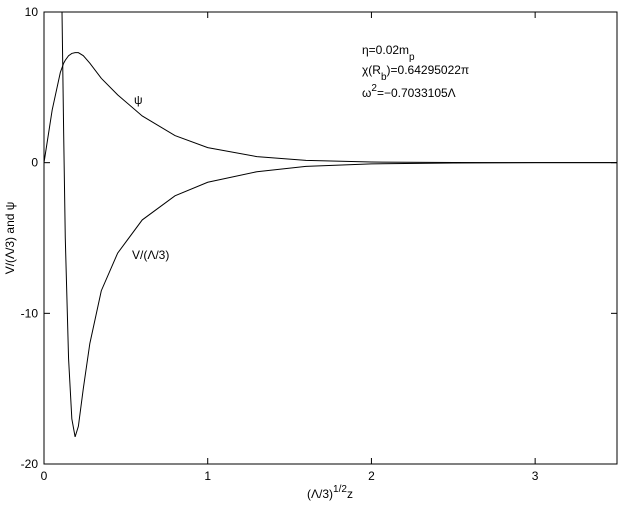 Image resolution: width=623 pixels, height=505 pixels. I want to click on x-tick-label: 2, so click(371, 476).